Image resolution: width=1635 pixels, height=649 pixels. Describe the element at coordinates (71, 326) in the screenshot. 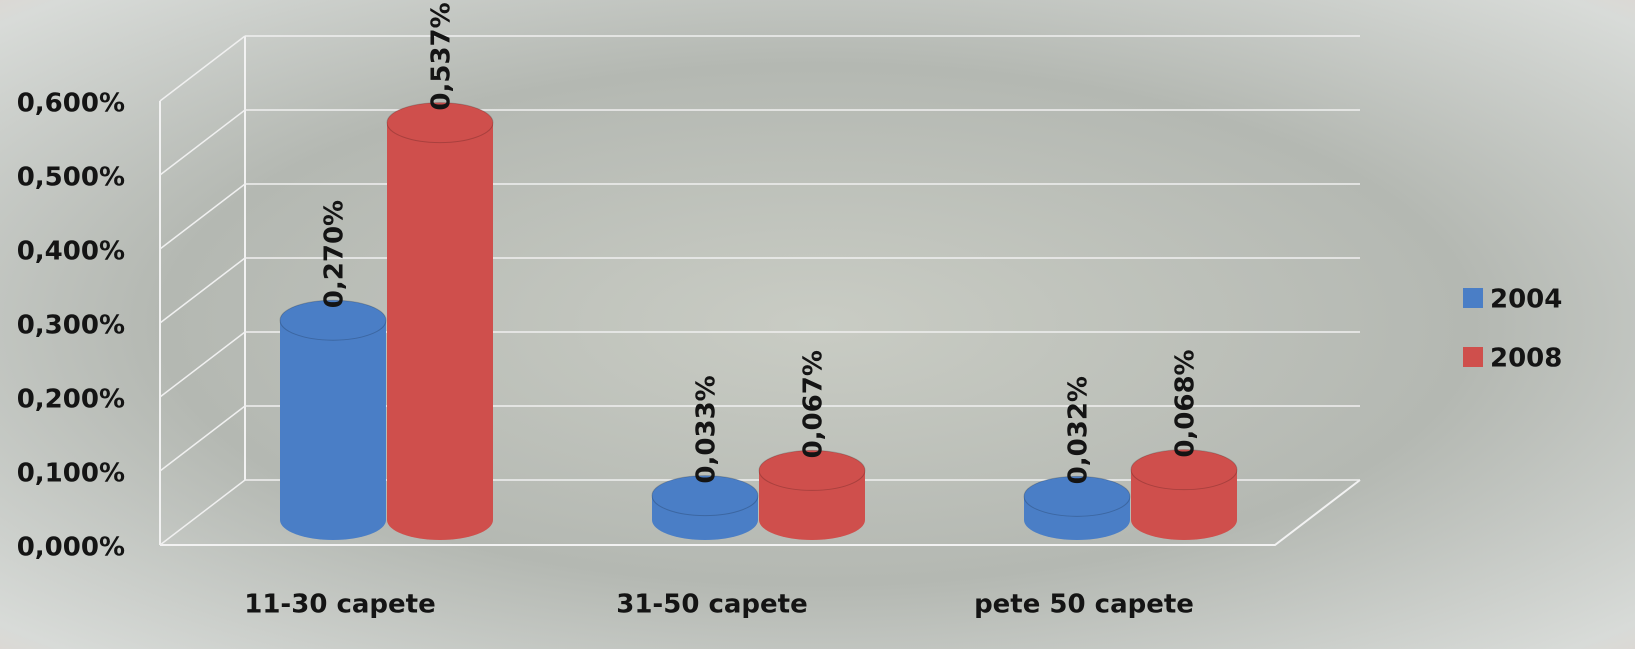

I see `y-tick-label: 0,300%` at that location.